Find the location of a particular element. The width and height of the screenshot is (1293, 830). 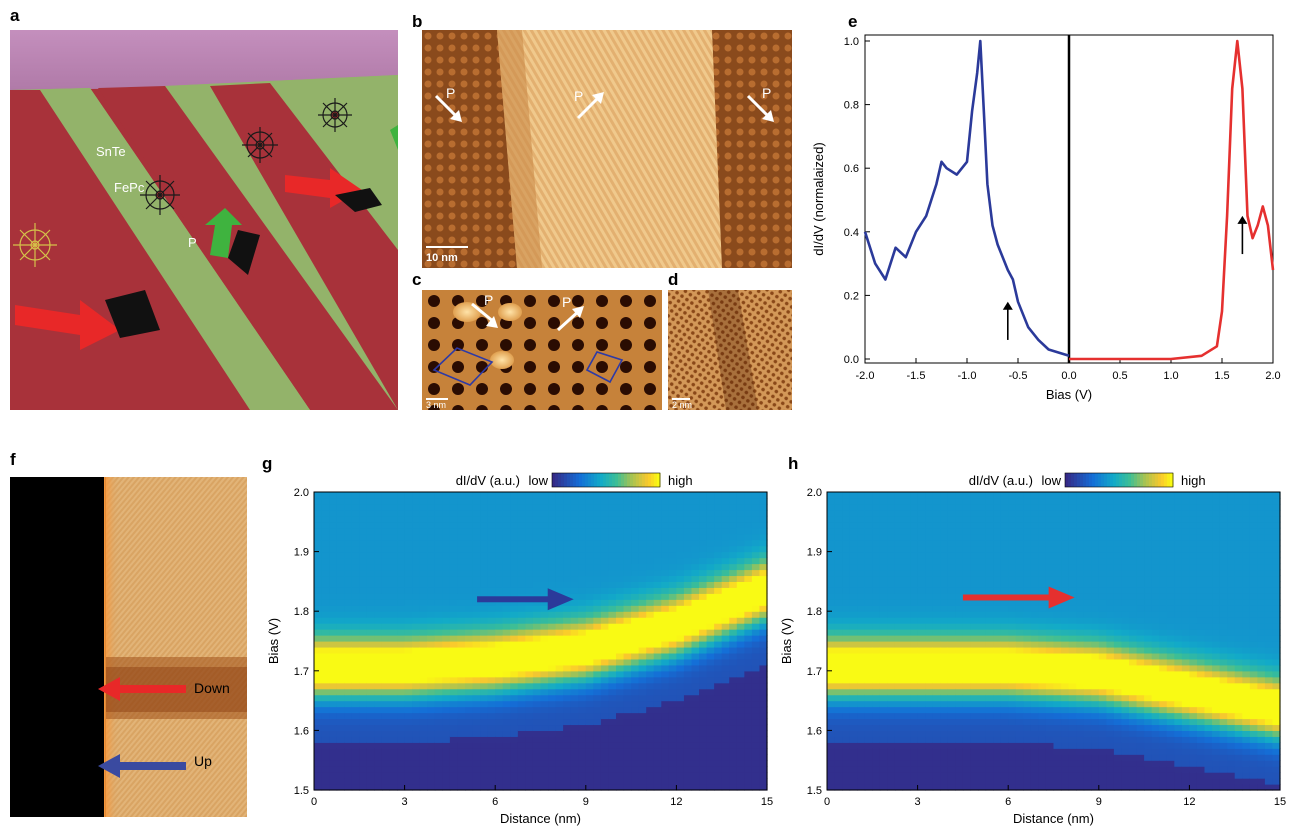

colorbar-frame is located at coordinates (606, 480).